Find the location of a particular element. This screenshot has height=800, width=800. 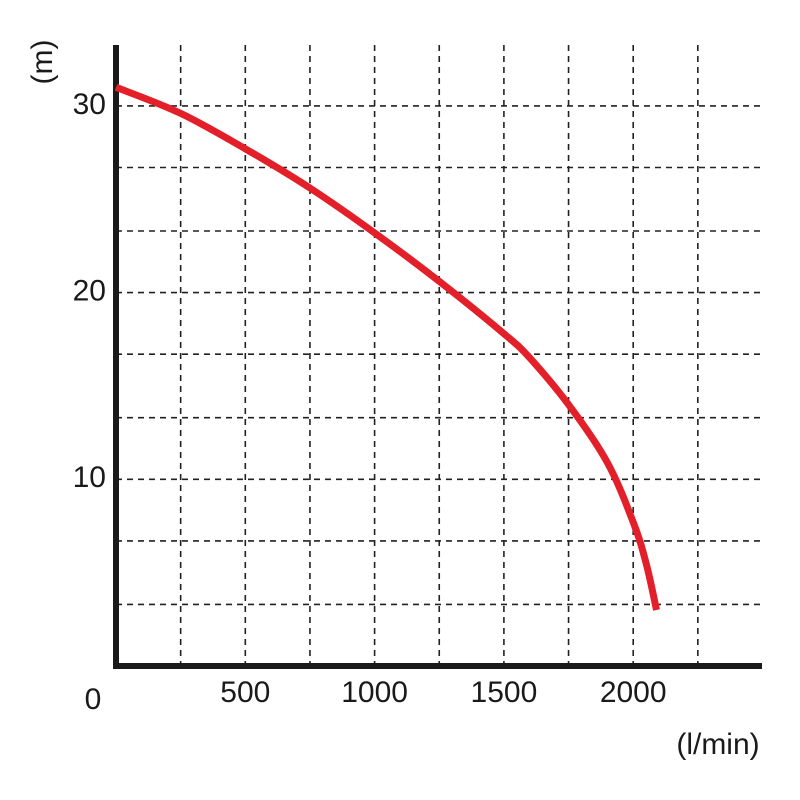

x-tick-label: 1500 is located at coordinates (504, 692).